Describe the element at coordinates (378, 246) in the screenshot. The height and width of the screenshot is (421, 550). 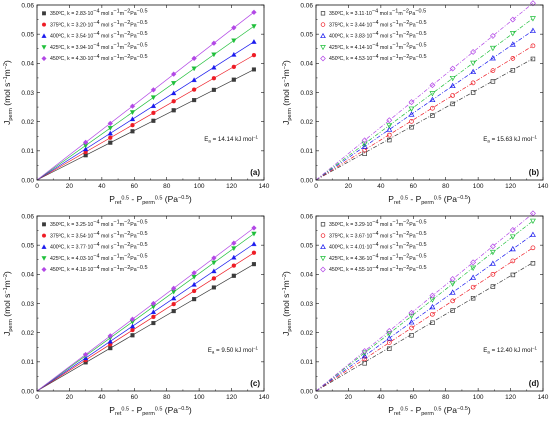
I see `legend-entry: 400ºC, k = 4.01·10−4 mol s−1m−2Pa−0.5` at that location.